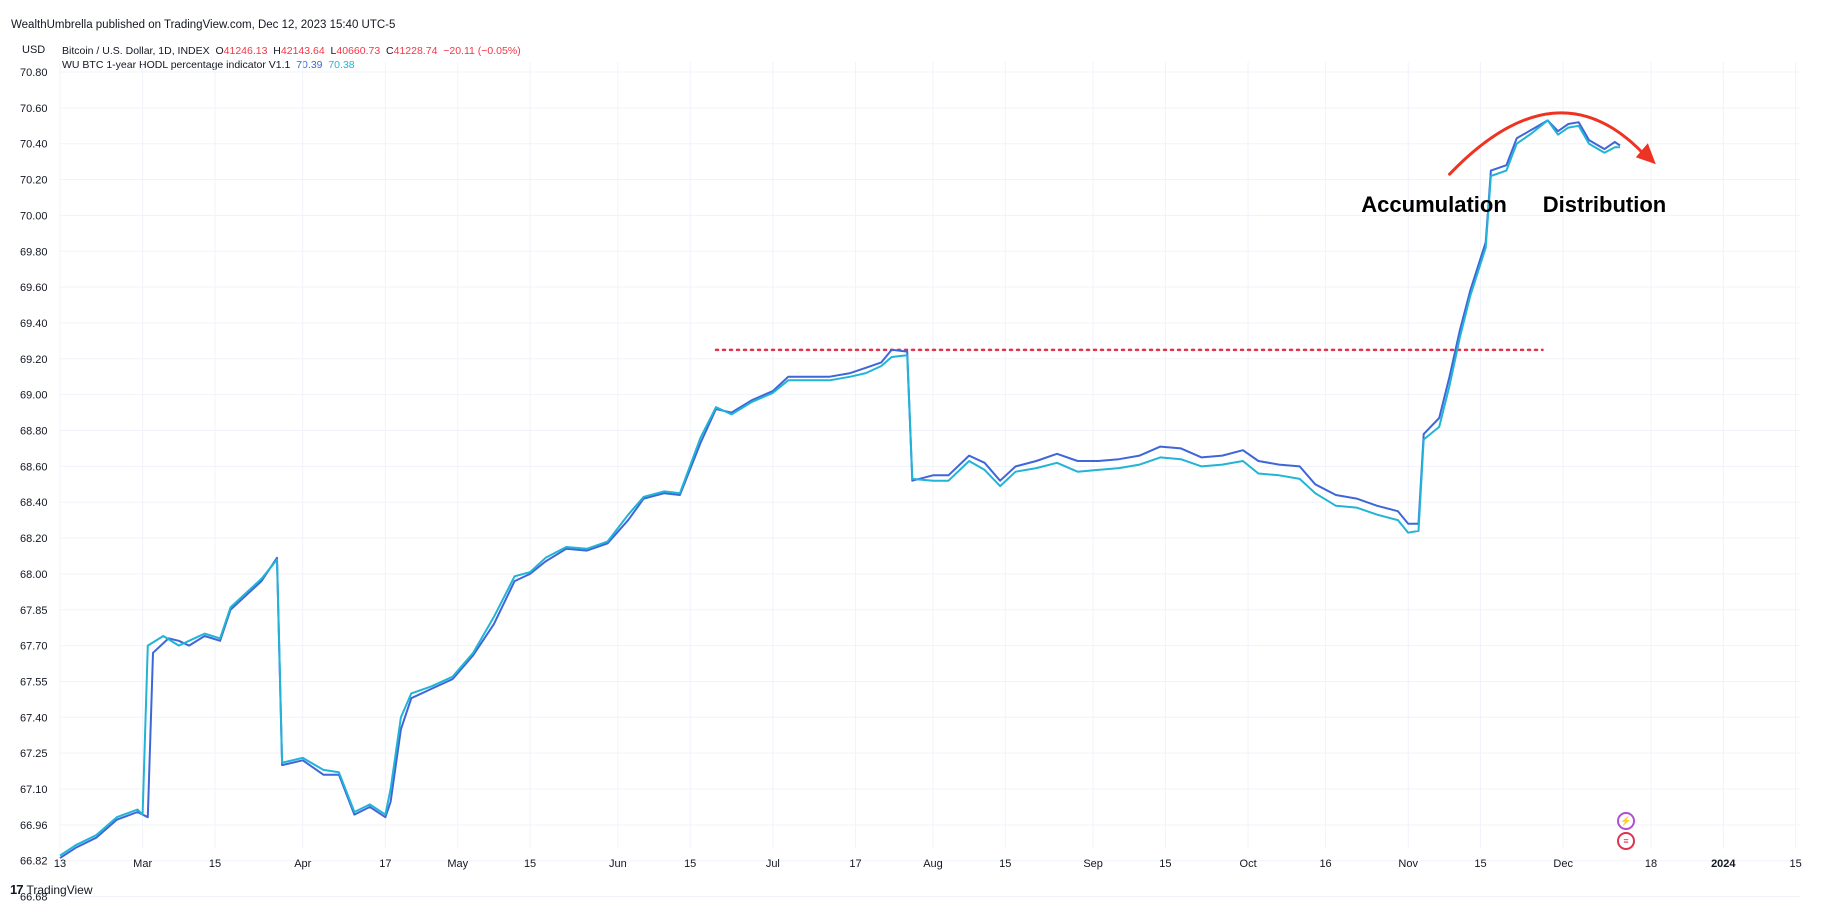 This screenshot has width=1830, height=910. I want to click on y-tick-label: 69.40, so click(34, 324).